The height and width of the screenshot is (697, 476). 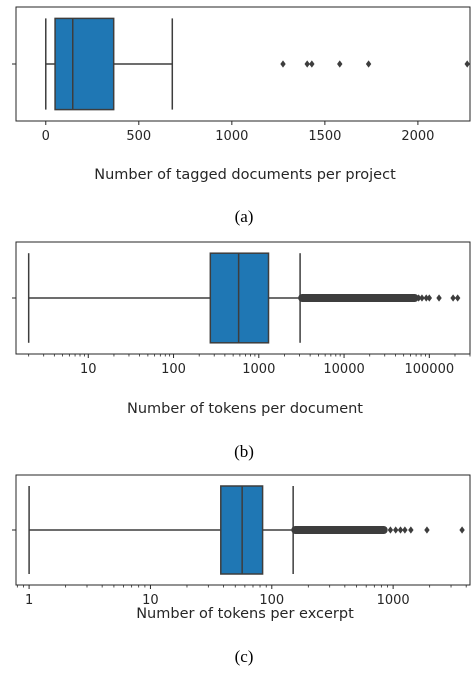 What do you see at coordinates (245, 614) in the screenshot?
I see `x-axis-label: Number of tokens per excerpt` at bounding box center [245, 614].